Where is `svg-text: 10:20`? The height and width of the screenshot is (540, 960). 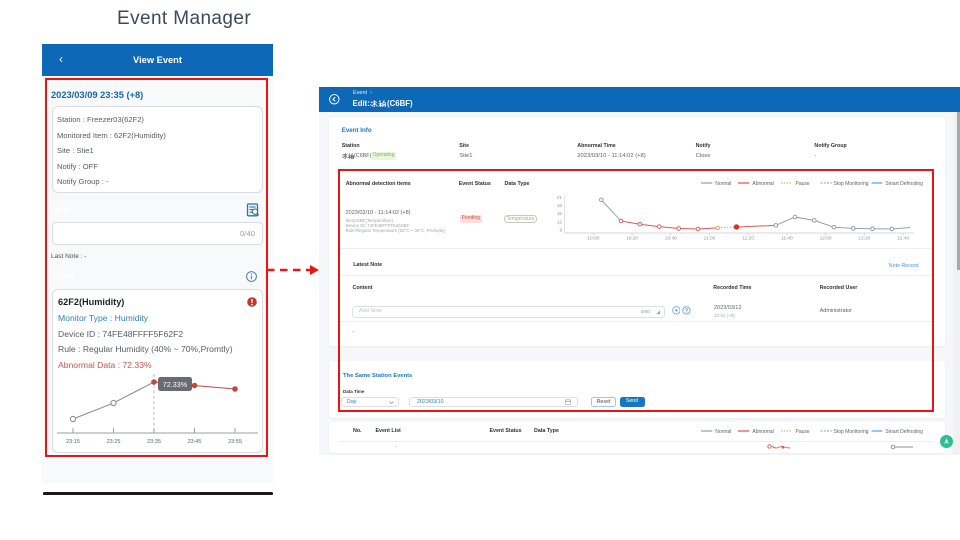 svg-text: 10:20 is located at coordinates (632, 239).